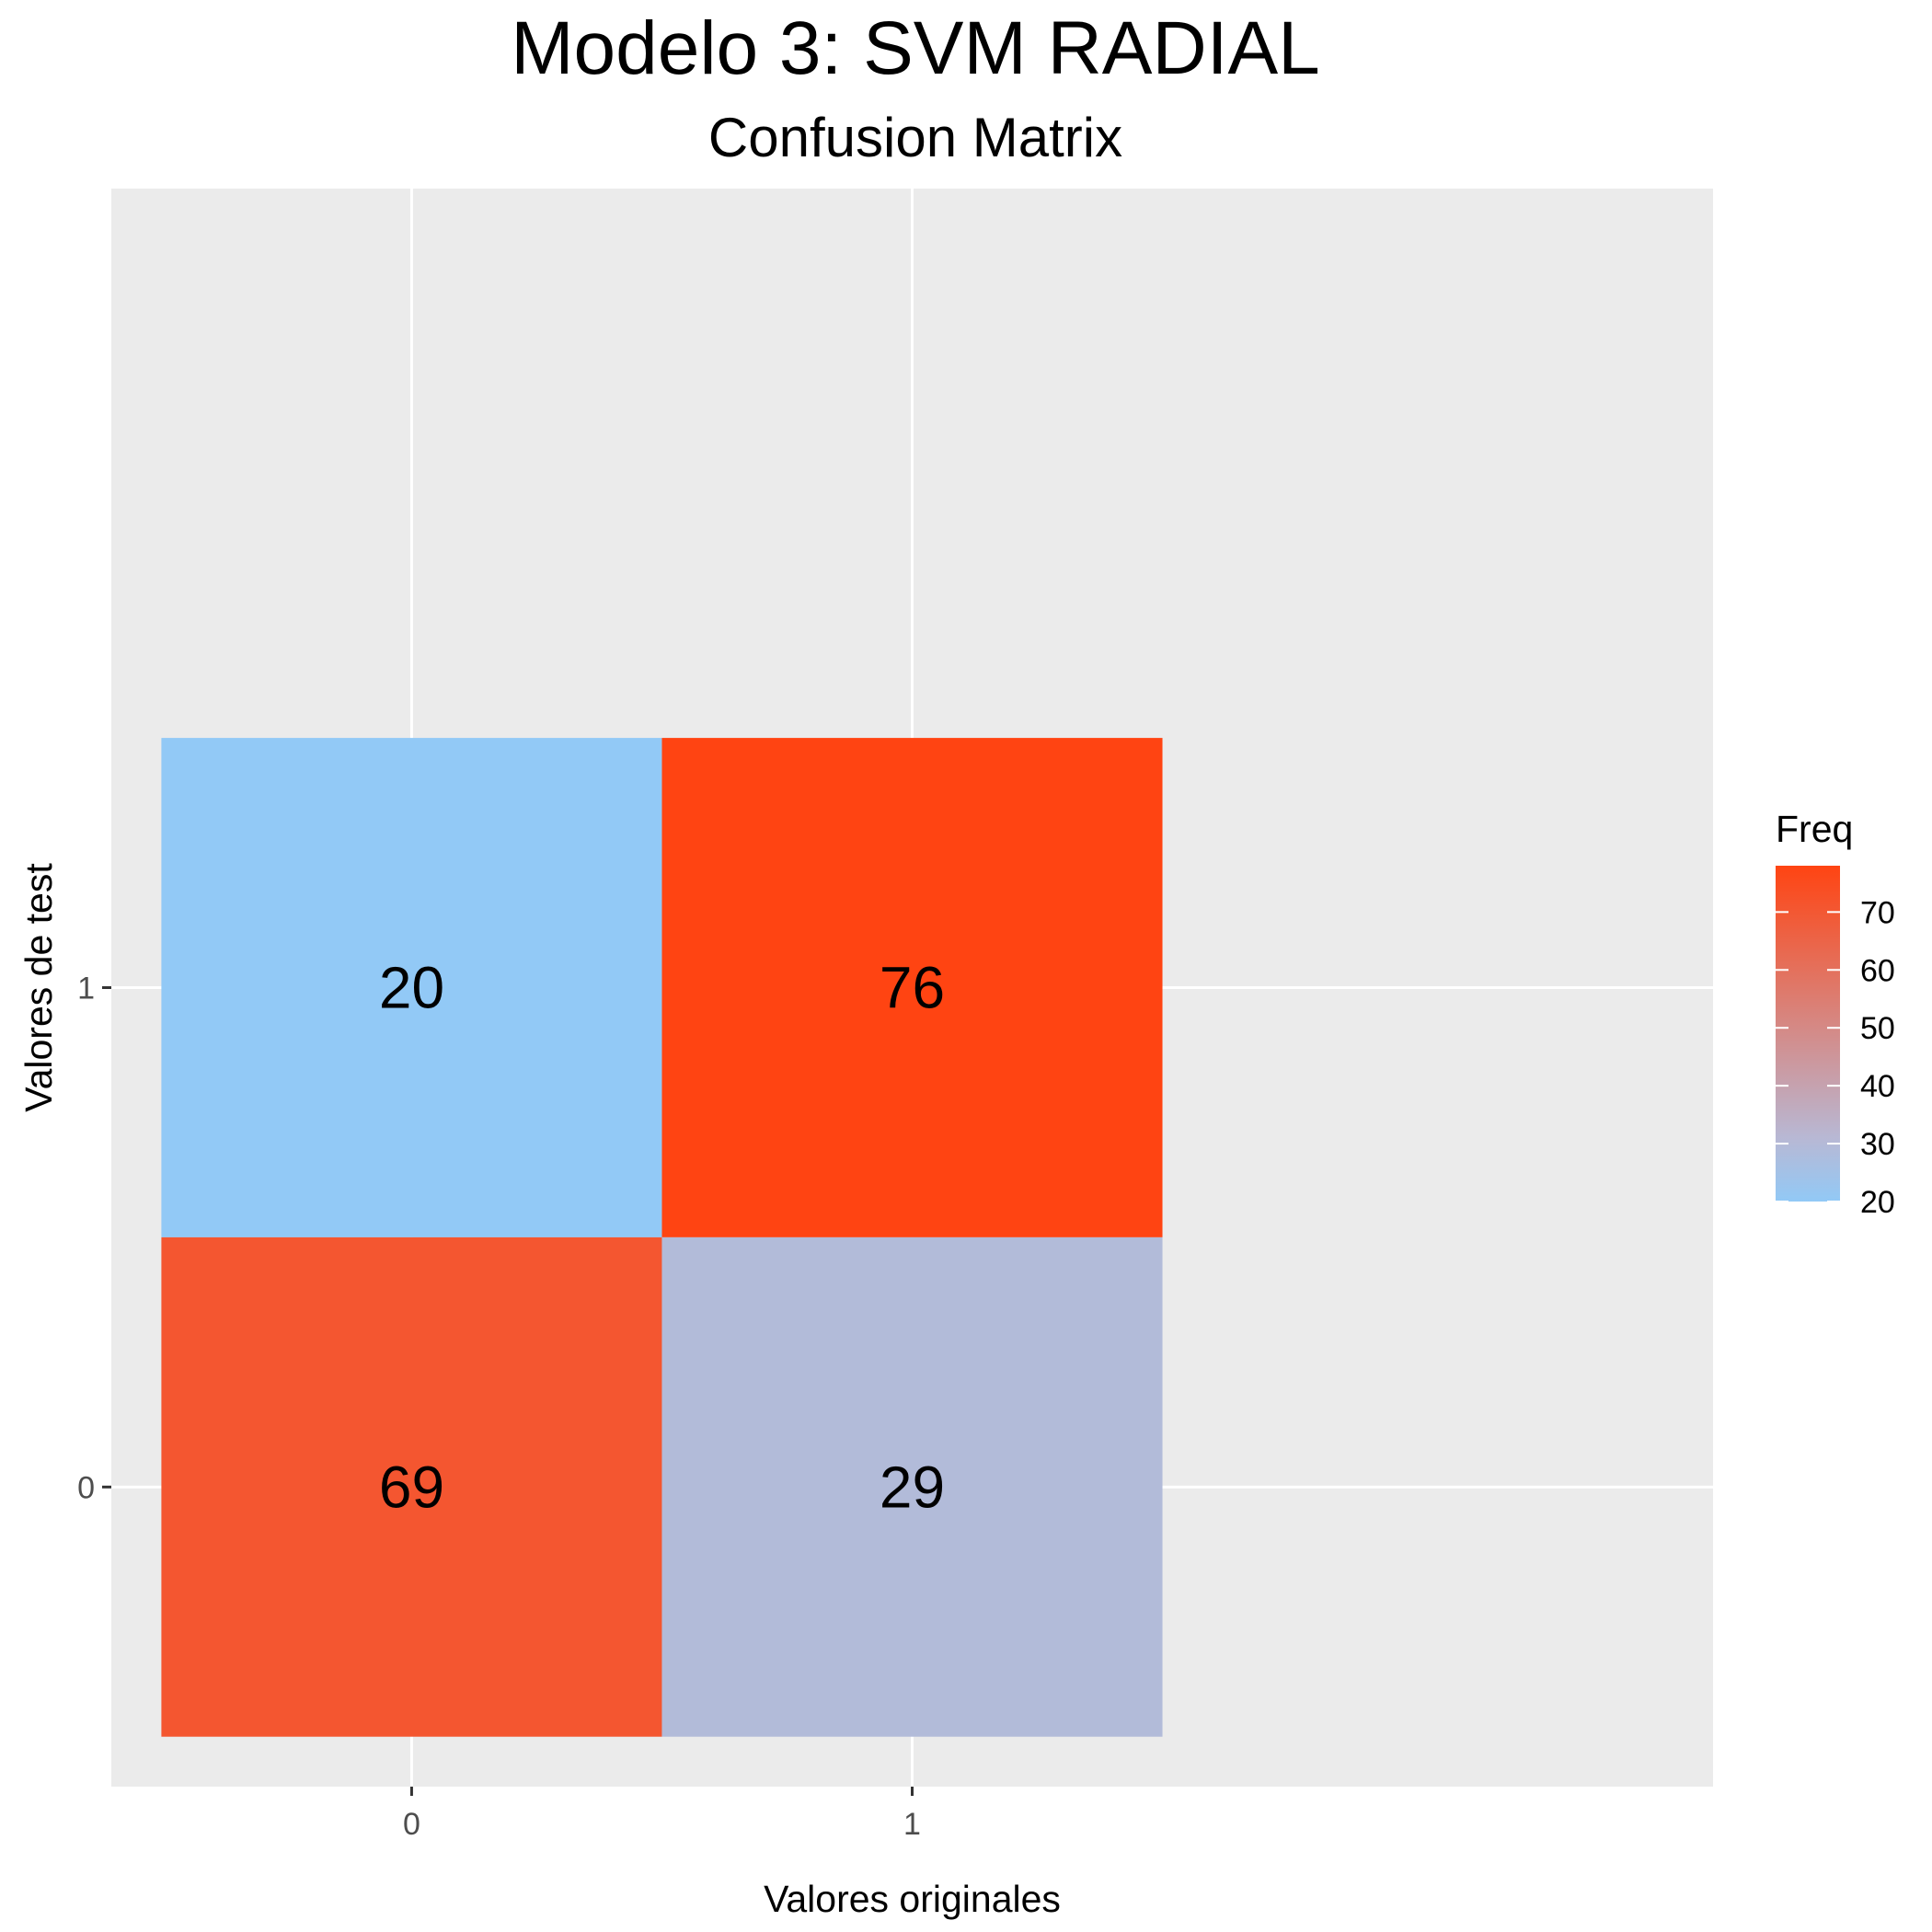 The width and height of the screenshot is (1932, 1932). I want to click on cell-value-label: 20, so click(411, 988).